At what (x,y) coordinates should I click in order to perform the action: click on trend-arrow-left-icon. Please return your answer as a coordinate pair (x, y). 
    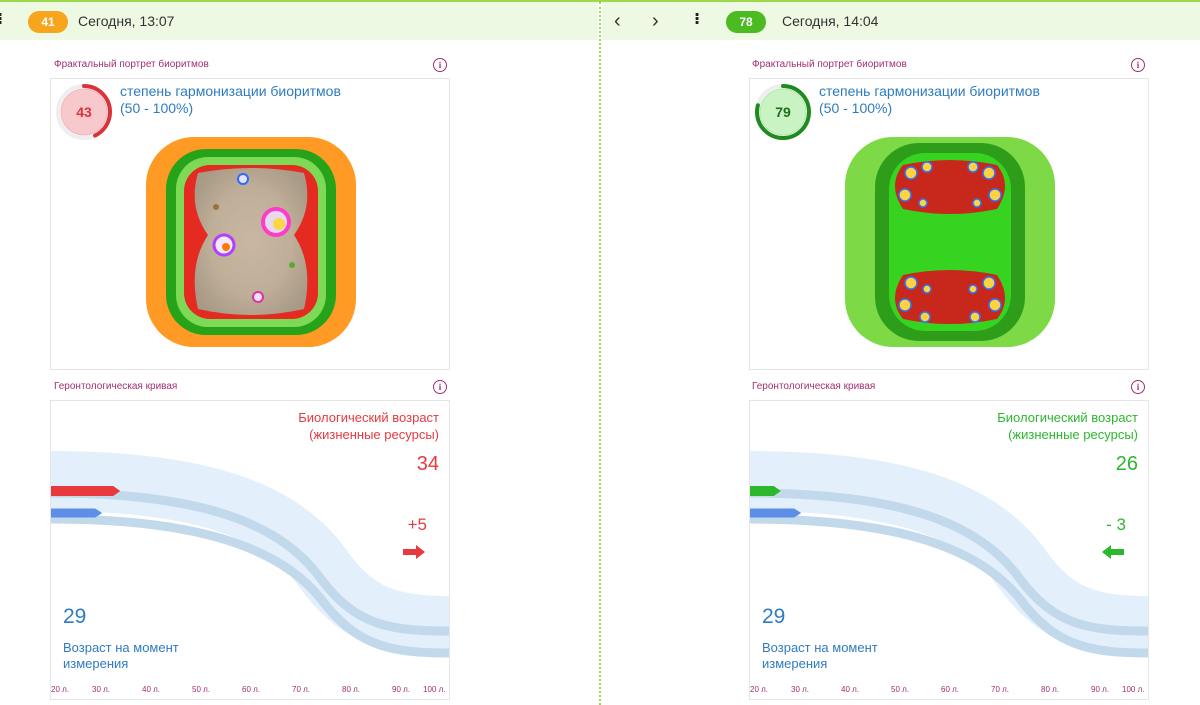
    Looking at the image, I should click on (1113, 552).